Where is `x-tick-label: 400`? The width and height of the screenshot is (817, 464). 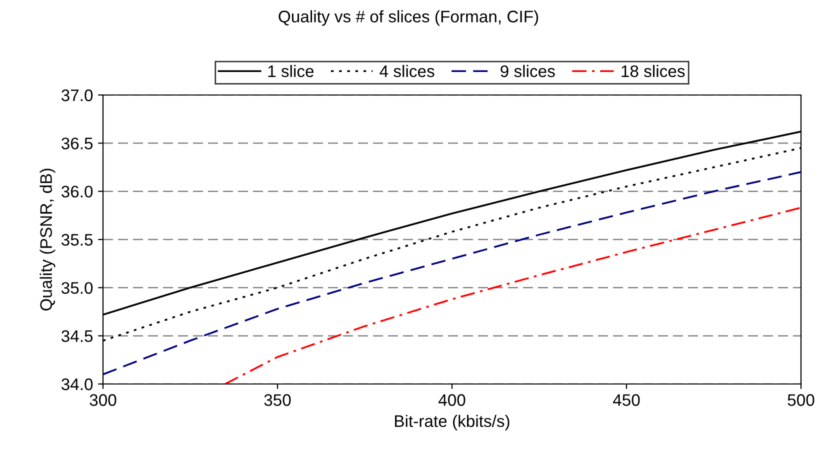 x-tick-label: 400 is located at coordinates (452, 400).